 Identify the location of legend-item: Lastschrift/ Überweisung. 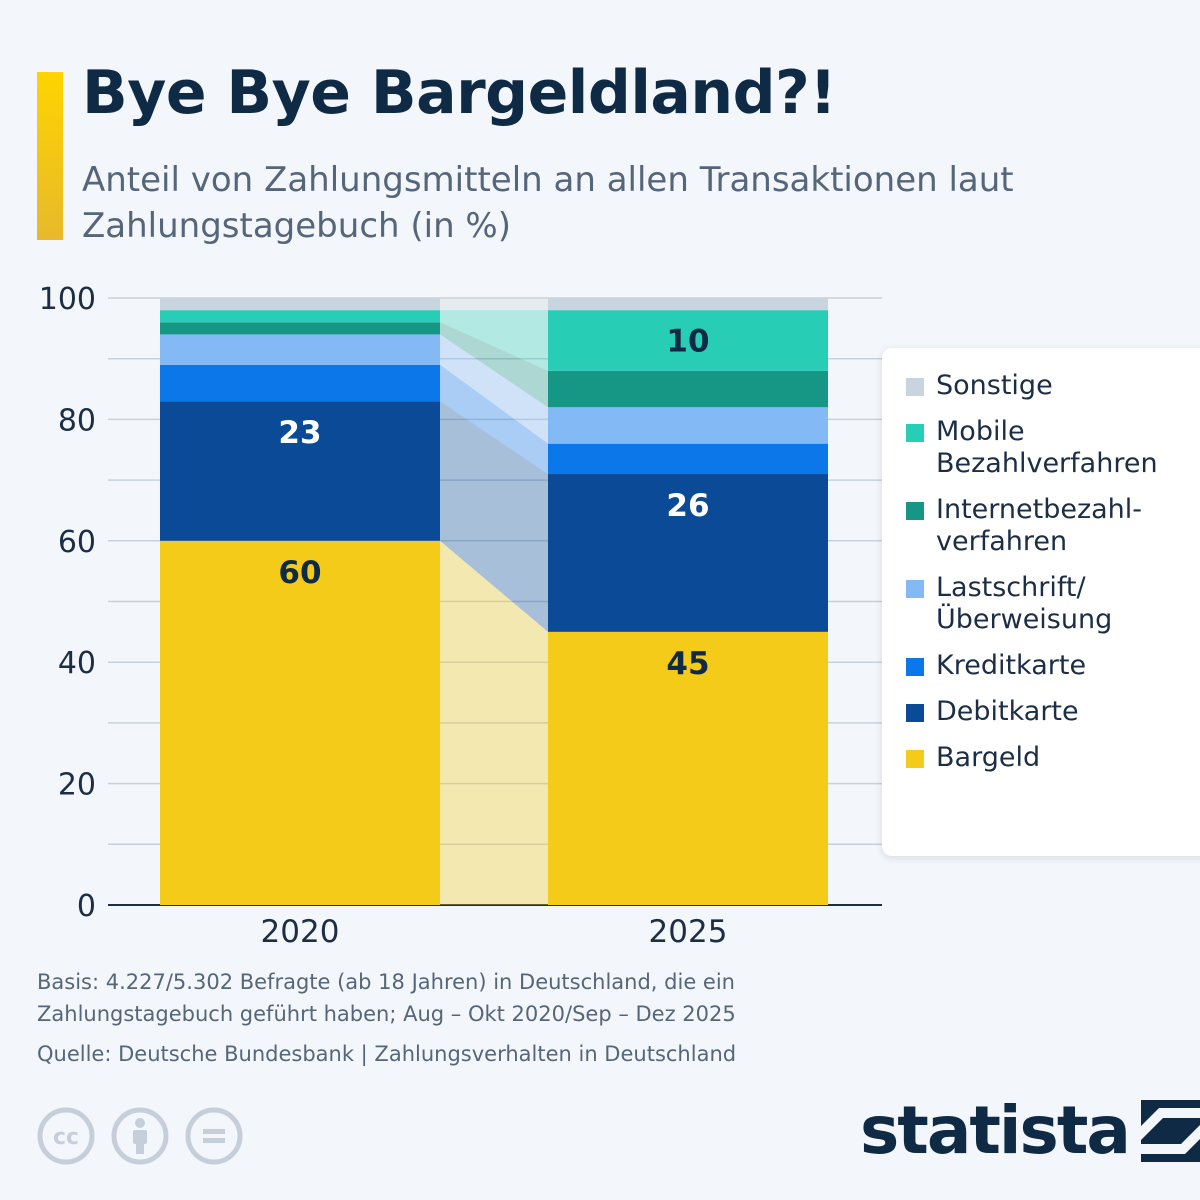
(1053, 604).